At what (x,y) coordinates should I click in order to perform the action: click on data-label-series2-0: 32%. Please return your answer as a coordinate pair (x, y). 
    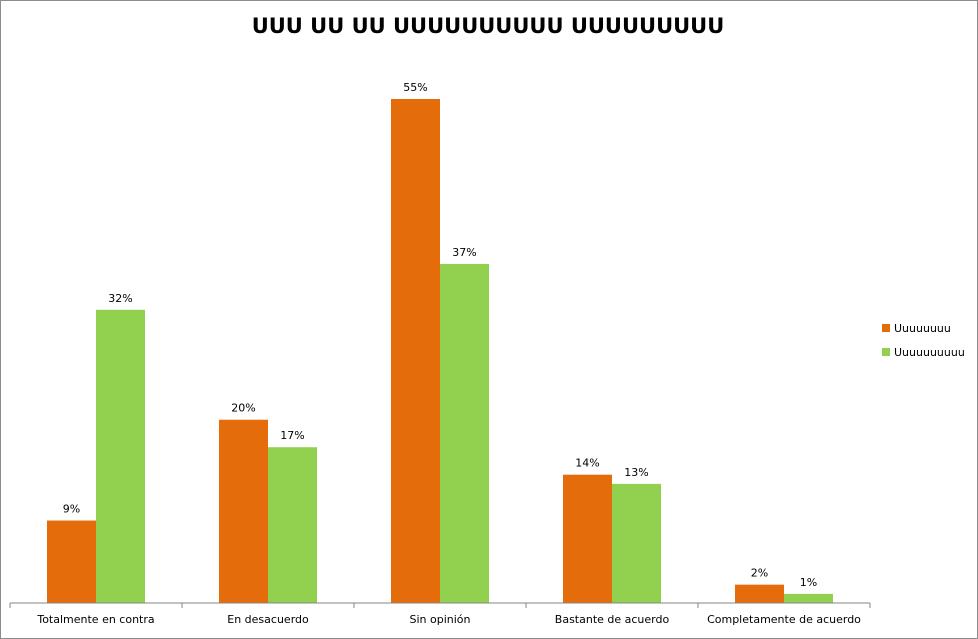
    Looking at the image, I should click on (120, 298).